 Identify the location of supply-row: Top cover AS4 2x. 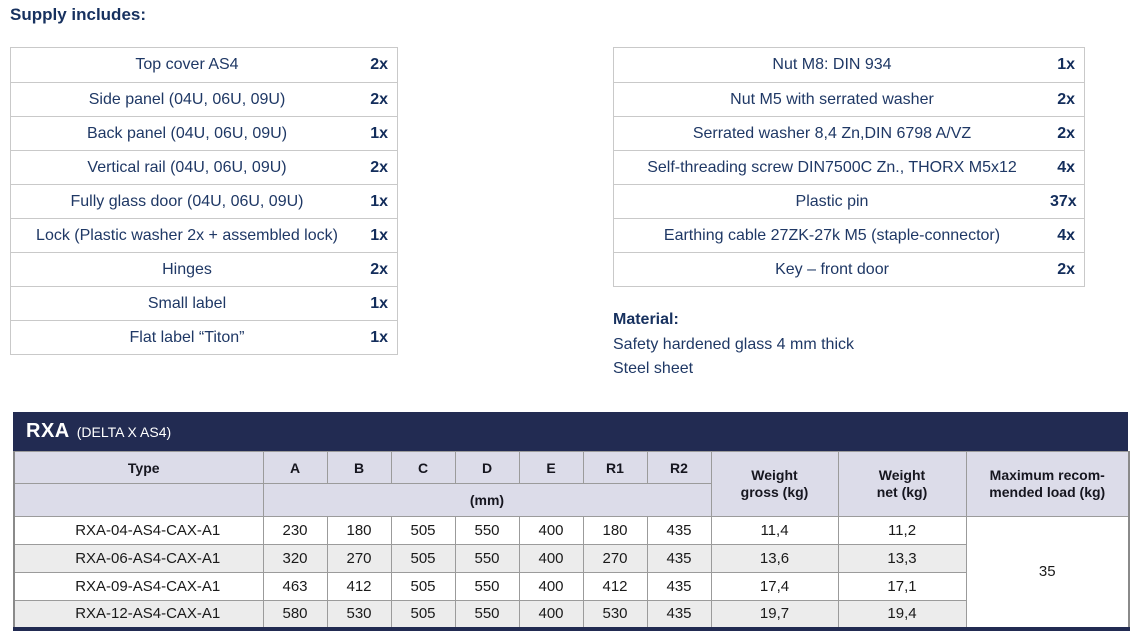
(204, 65).